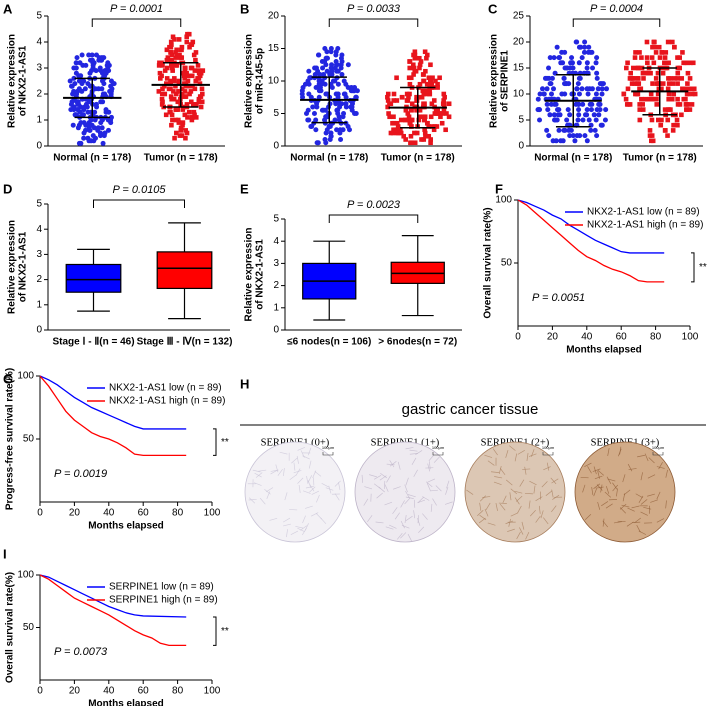 This screenshot has height=706, width=709. What do you see at coordinates (374, 9) in the screenshot?
I see `p-value: P = 0.0033` at bounding box center [374, 9].